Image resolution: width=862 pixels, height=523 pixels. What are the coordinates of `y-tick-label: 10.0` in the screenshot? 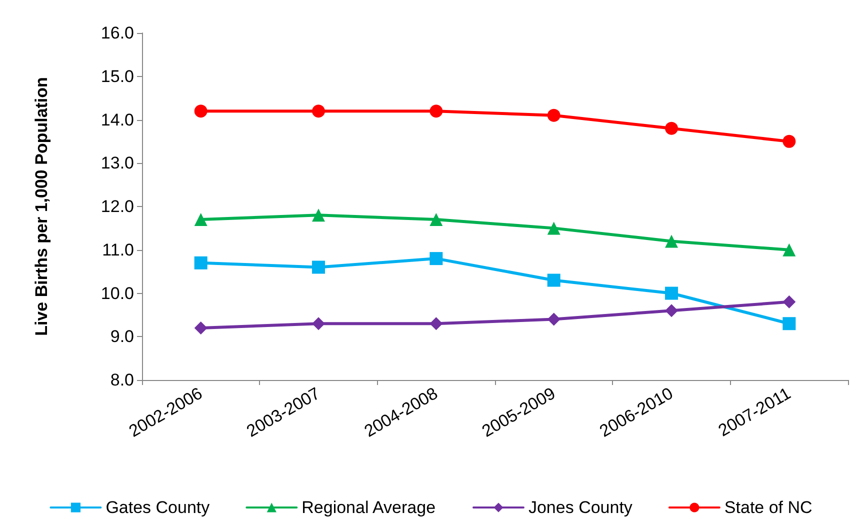 It's located at (117, 293).